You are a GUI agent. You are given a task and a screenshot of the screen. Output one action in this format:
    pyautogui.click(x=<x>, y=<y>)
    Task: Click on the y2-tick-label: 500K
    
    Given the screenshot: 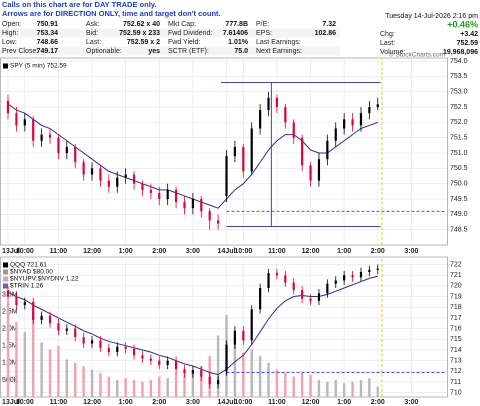 What is the action you would take?
    pyautogui.click(x=10, y=380)
    